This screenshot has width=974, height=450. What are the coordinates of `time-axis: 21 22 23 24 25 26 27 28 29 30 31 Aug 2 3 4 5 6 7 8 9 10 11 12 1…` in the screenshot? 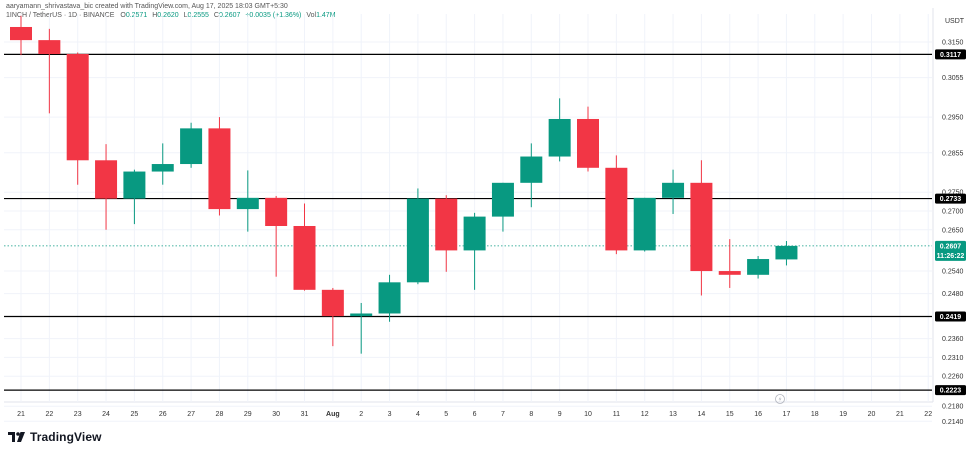 It's located at (474, 414).